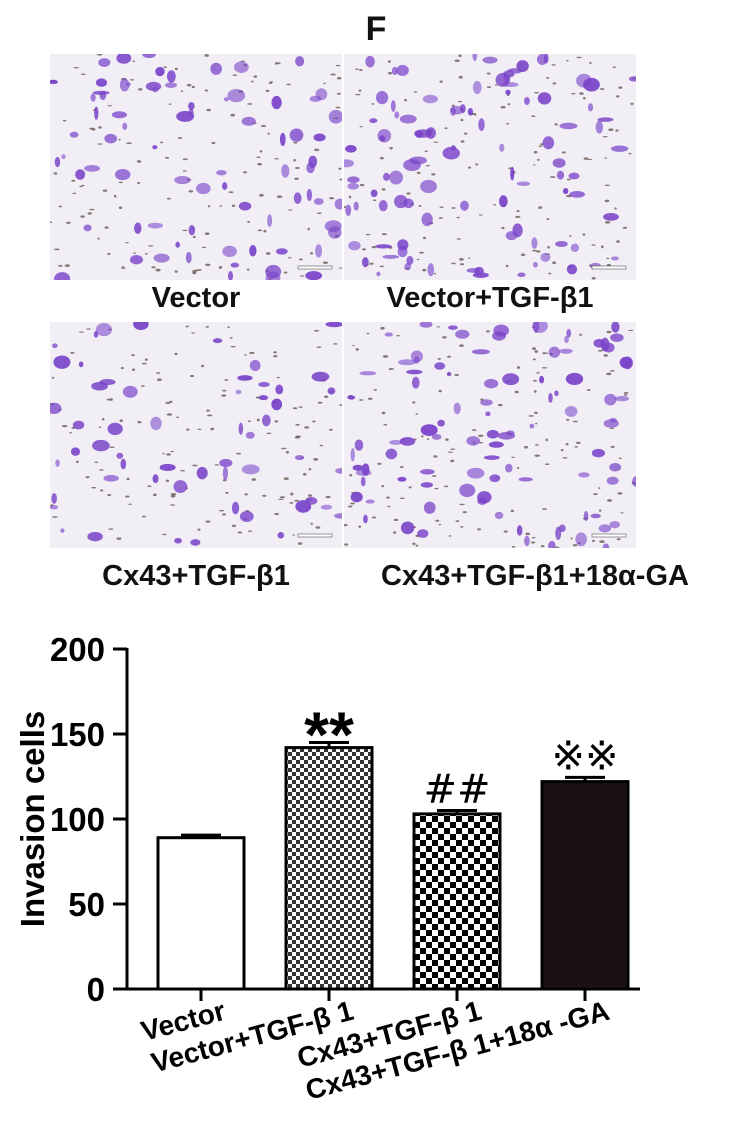 The height and width of the screenshot is (1129, 752). I want to click on caption-cx43-tgf: Cx43+TGF-β1, so click(196, 576).